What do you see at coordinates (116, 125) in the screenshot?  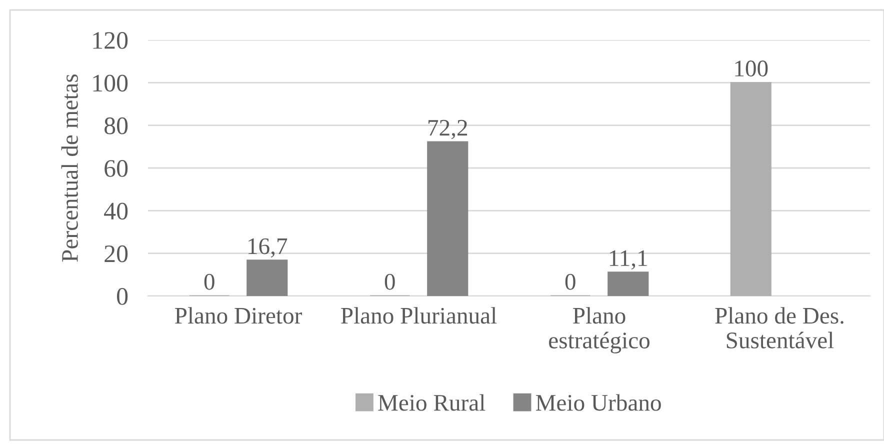 I see `y-tick-label: 80` at bounding box center [116, 125].